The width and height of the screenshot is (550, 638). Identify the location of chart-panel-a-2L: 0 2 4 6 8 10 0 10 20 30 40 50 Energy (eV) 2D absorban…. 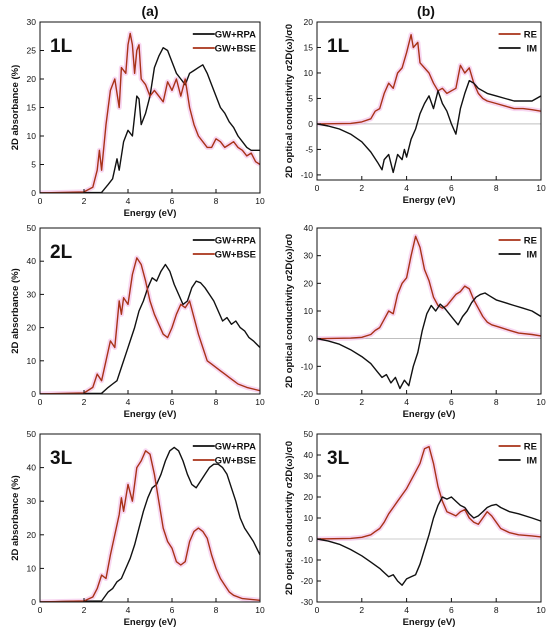
(137, 321).